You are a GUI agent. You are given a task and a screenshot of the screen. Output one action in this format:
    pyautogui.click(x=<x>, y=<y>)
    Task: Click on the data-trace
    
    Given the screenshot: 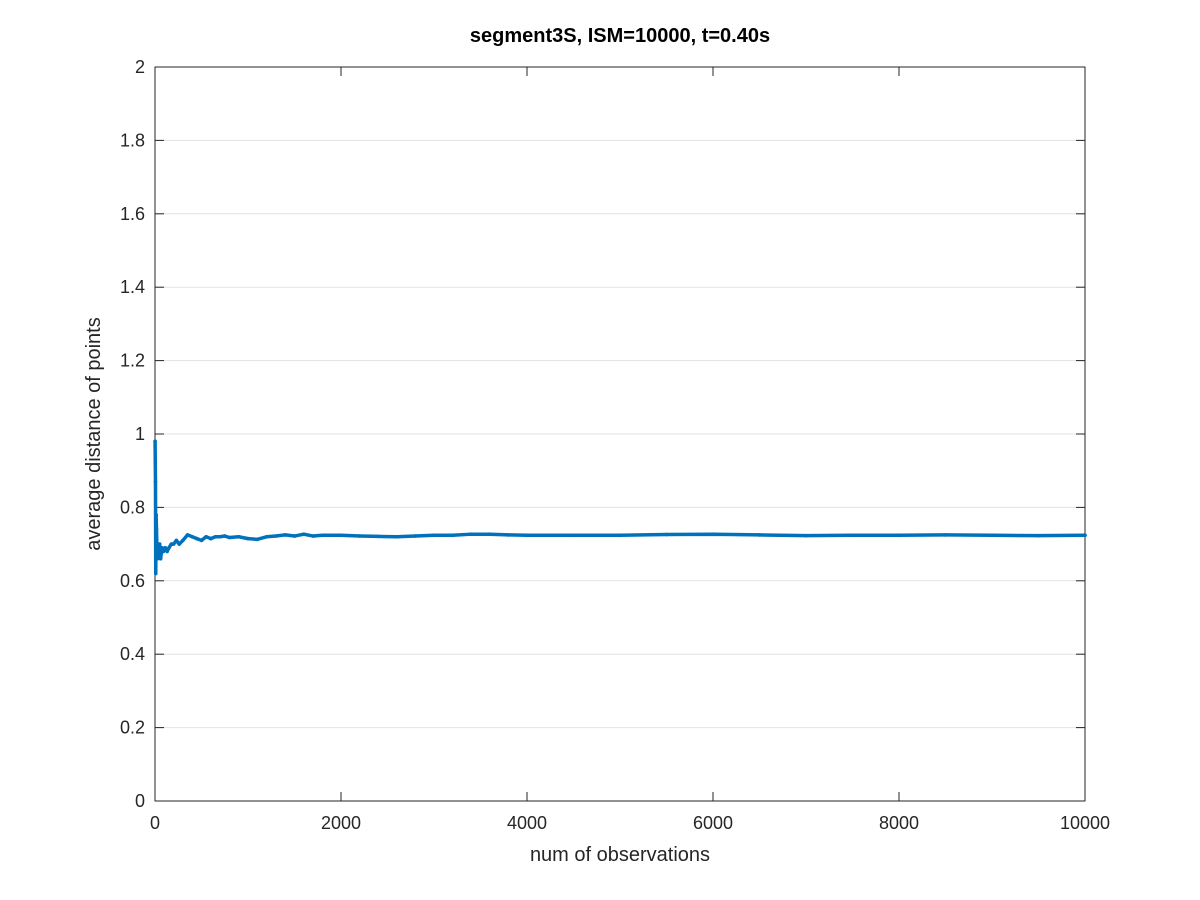 What is the action you would take?
    pyautogui.click(x=620, y=507)
    